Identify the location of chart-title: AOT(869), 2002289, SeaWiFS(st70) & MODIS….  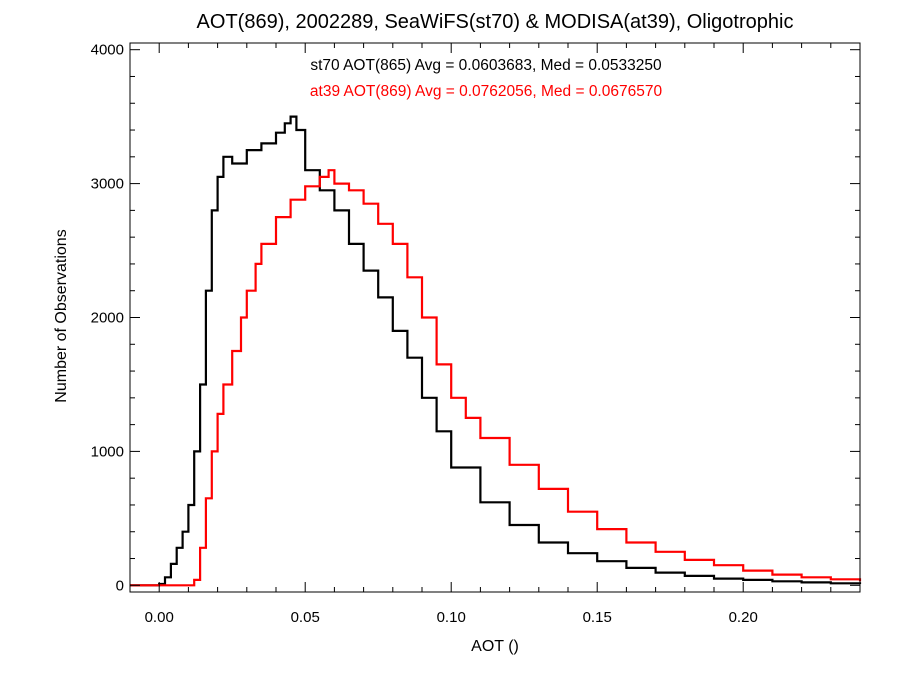
(495, 22).